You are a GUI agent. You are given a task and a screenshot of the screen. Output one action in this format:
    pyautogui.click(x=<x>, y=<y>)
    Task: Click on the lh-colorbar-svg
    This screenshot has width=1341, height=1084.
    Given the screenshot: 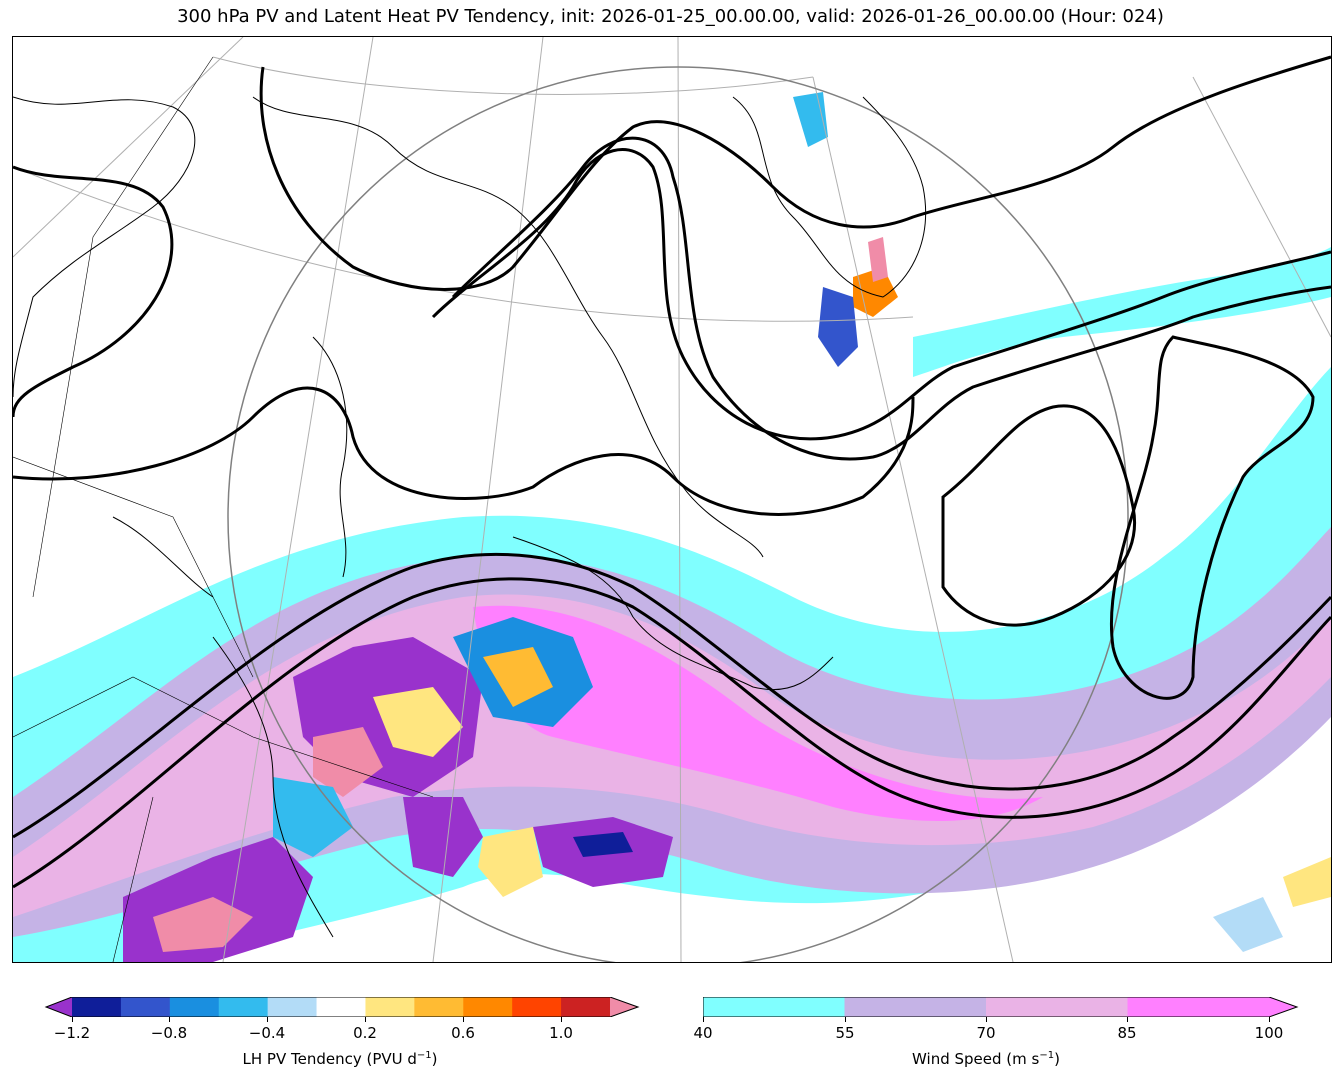 What is the action you would take?
    pyautogui.click(x=342, y=1007)
    